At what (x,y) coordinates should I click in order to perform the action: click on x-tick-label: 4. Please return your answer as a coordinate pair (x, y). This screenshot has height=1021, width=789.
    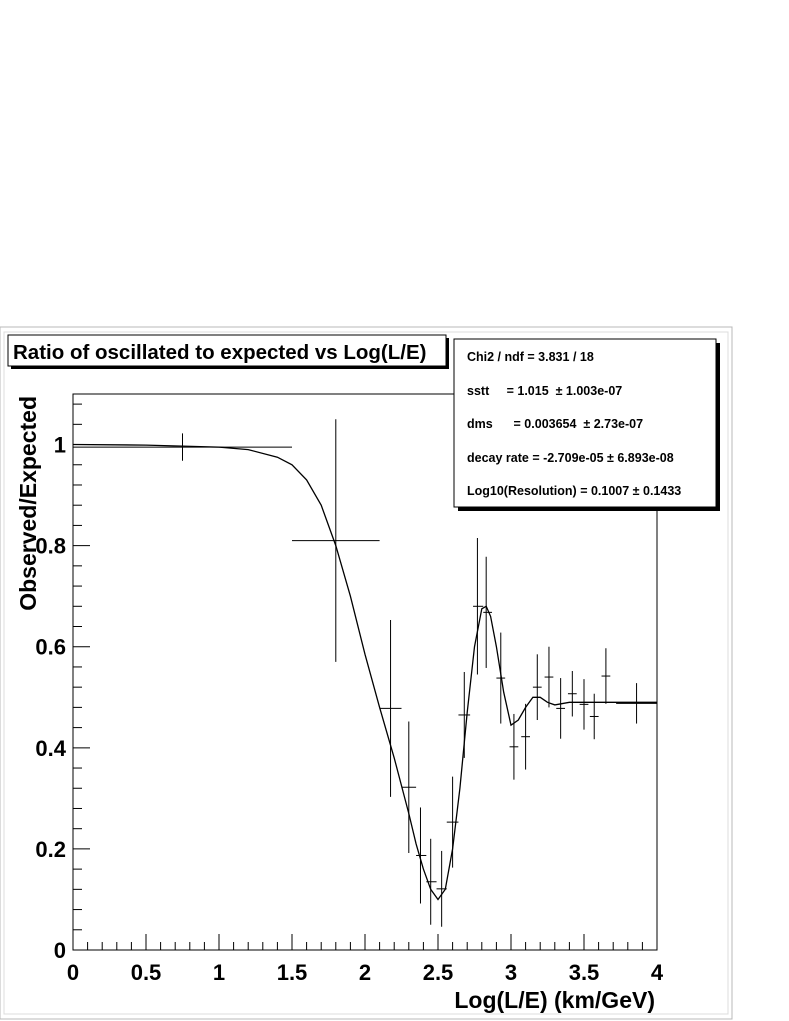
    Looking at the image, I should click on (657, 972).